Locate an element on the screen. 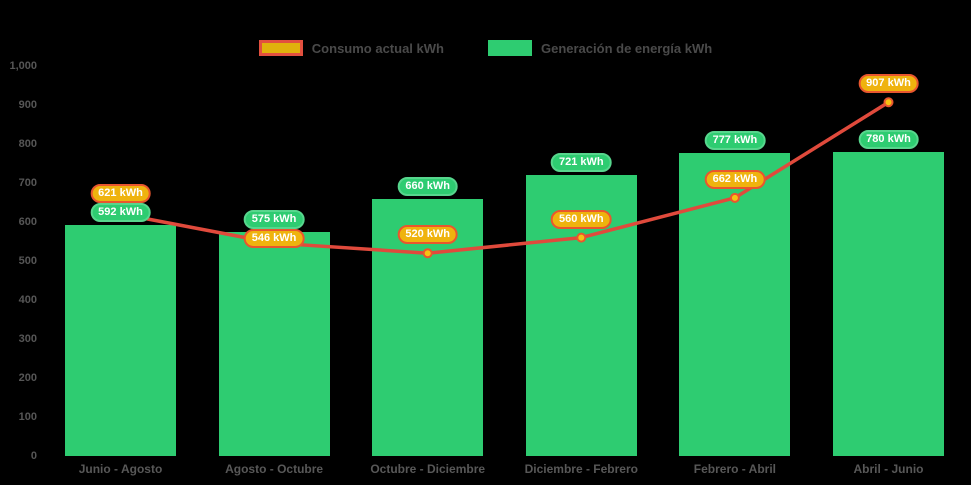 The height and width of the screenshot is (485, 971). y-tick-label: 300 is located at coordinates (27, 338).